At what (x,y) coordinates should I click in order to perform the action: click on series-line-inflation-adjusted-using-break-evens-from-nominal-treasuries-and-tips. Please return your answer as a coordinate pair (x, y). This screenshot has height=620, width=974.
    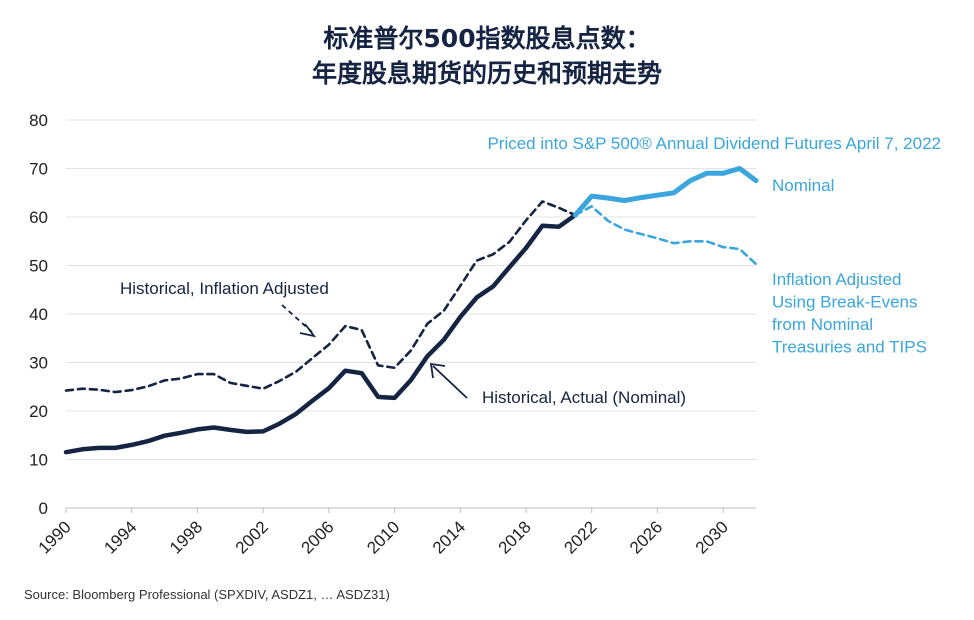
    Looking at the image, I should click on (665, 235).